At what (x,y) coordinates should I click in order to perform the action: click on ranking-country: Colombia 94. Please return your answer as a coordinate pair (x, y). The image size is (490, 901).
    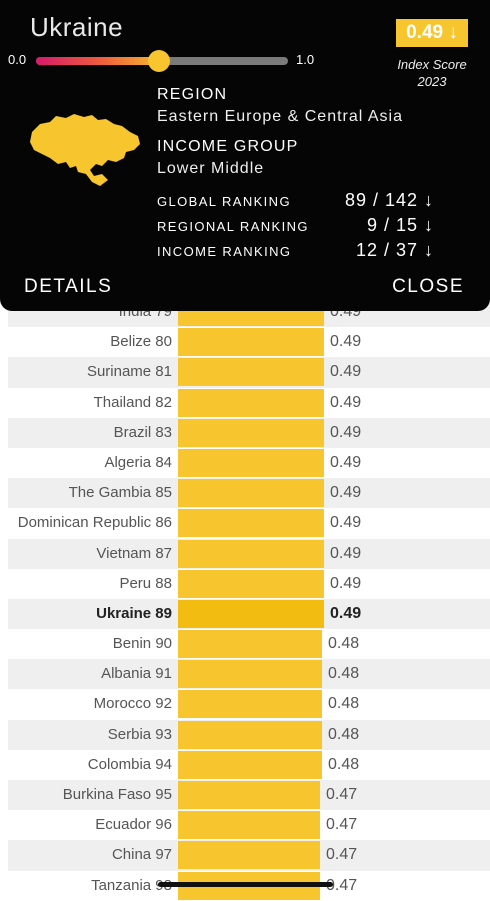
    Looking at the image, I should click on (129, 764).